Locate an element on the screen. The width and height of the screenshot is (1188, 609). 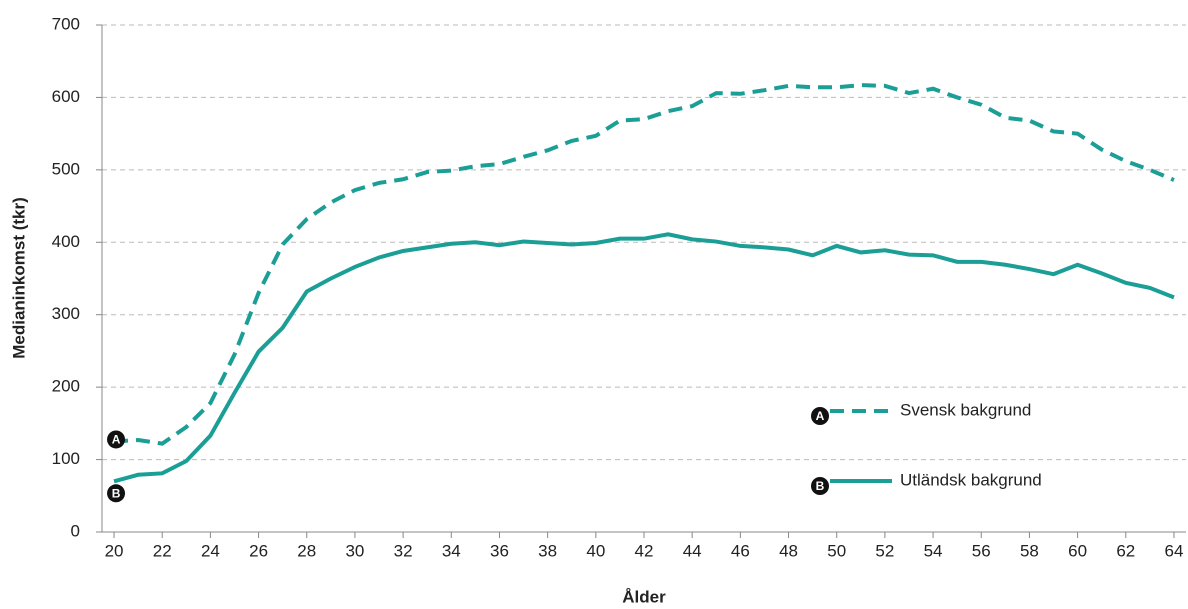
x-tick-label: 52 is located at coordinates (884, 550).